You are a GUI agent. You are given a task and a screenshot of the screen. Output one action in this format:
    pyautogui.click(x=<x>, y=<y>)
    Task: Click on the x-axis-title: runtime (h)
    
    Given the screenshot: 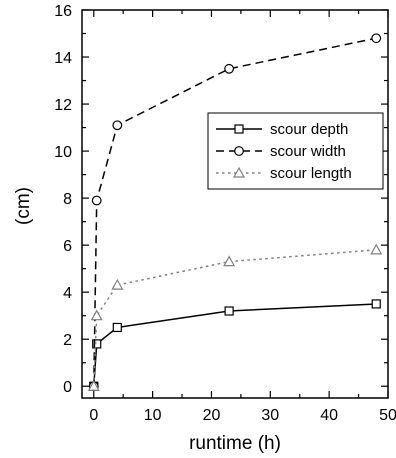 What is the action you would take?
    pyautogui.click(x=235, y=443)
    